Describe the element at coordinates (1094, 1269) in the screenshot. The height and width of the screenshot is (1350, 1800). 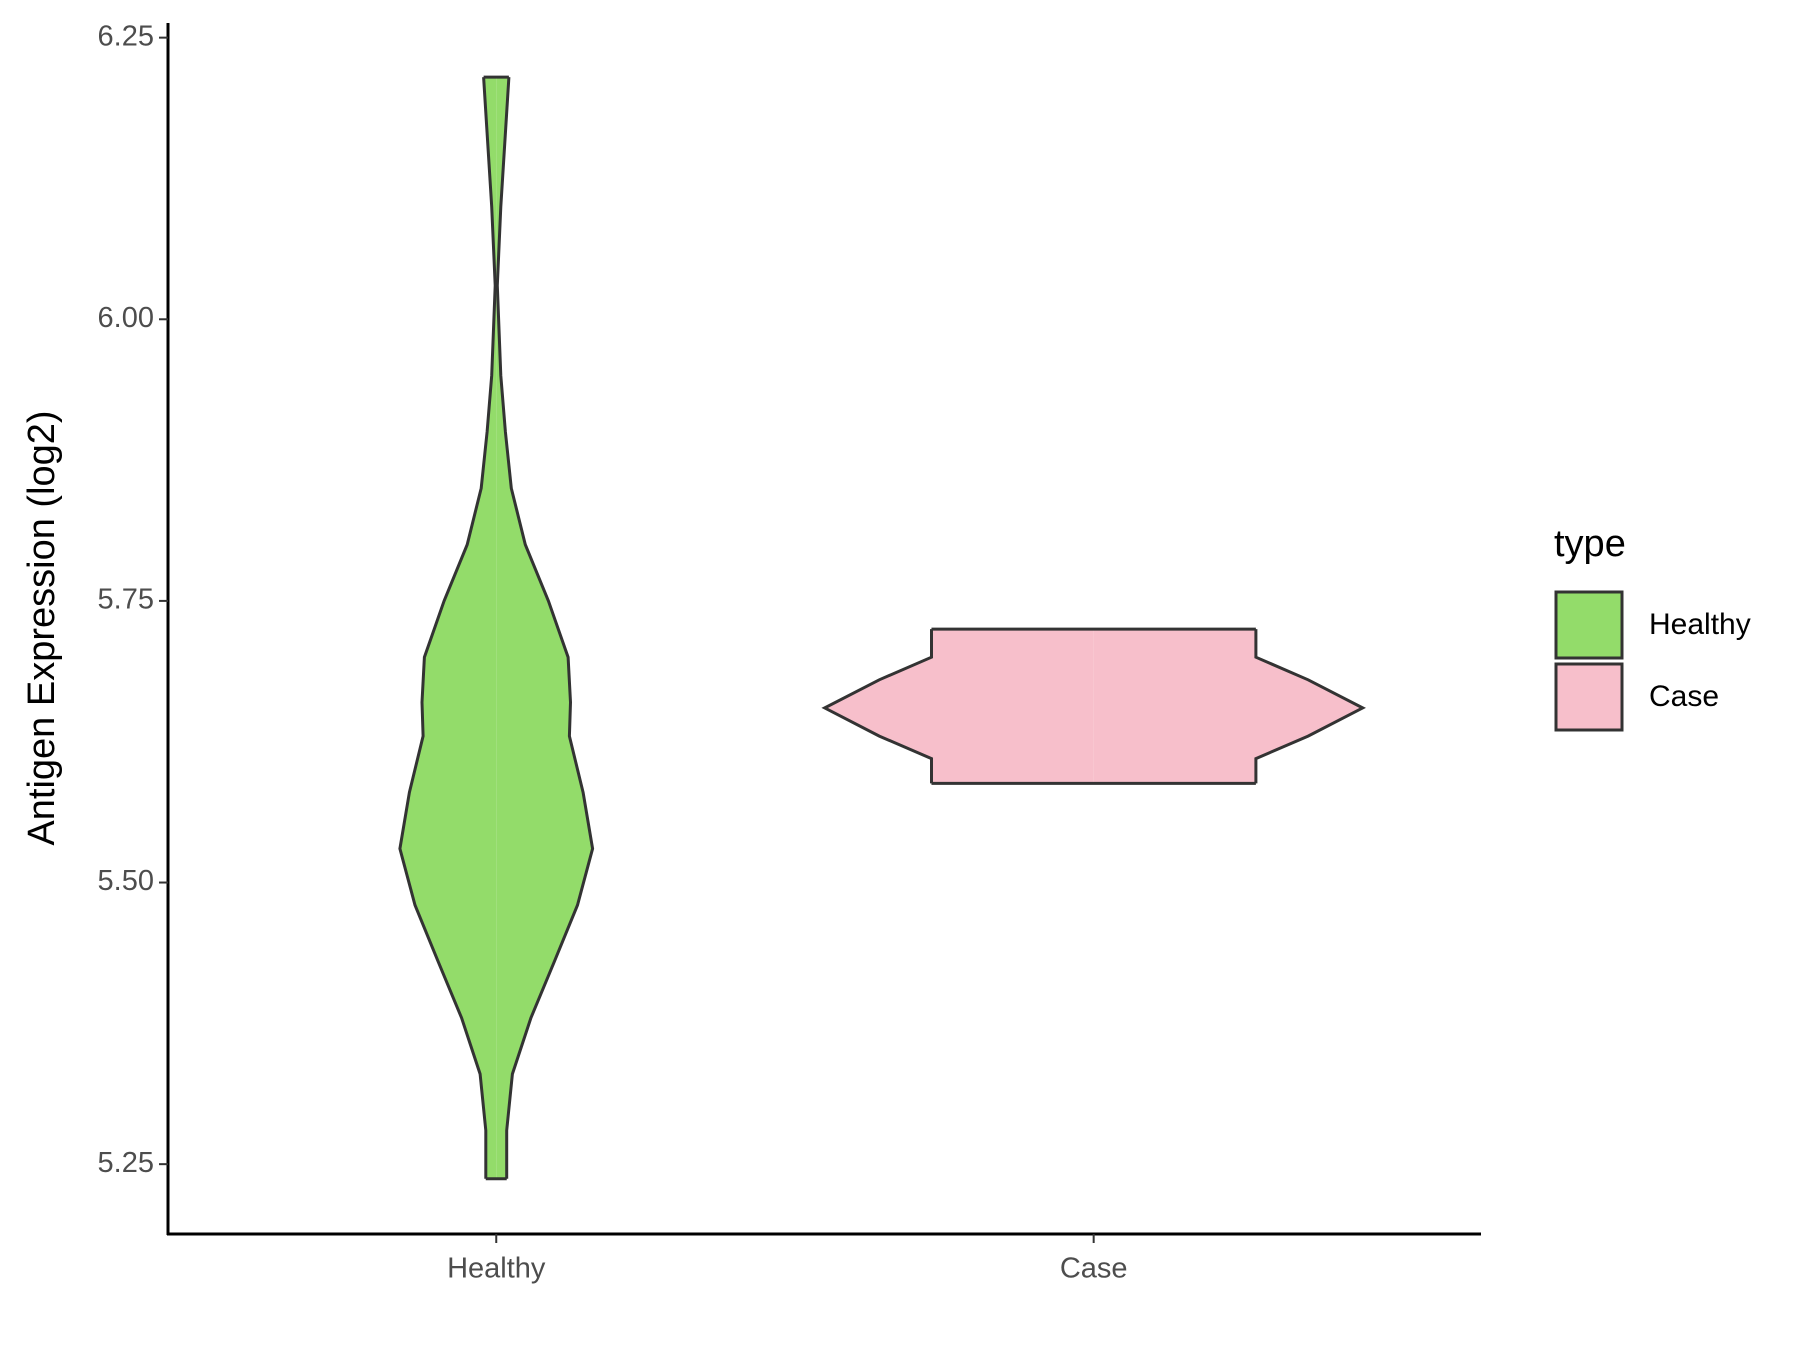
I see `x-tick-label: Case` at that location.